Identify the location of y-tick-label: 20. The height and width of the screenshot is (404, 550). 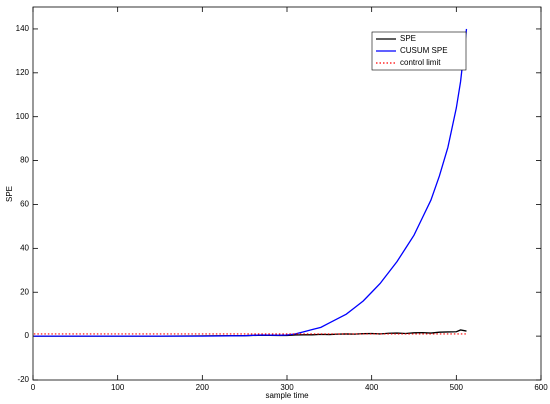
(24, 291).